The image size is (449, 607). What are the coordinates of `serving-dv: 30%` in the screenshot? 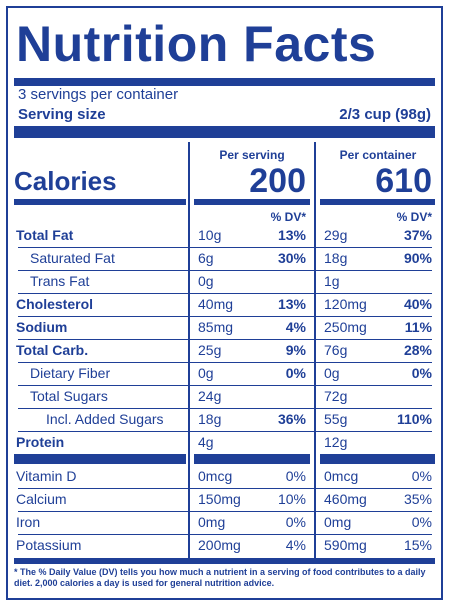 It's located at (291, 258).